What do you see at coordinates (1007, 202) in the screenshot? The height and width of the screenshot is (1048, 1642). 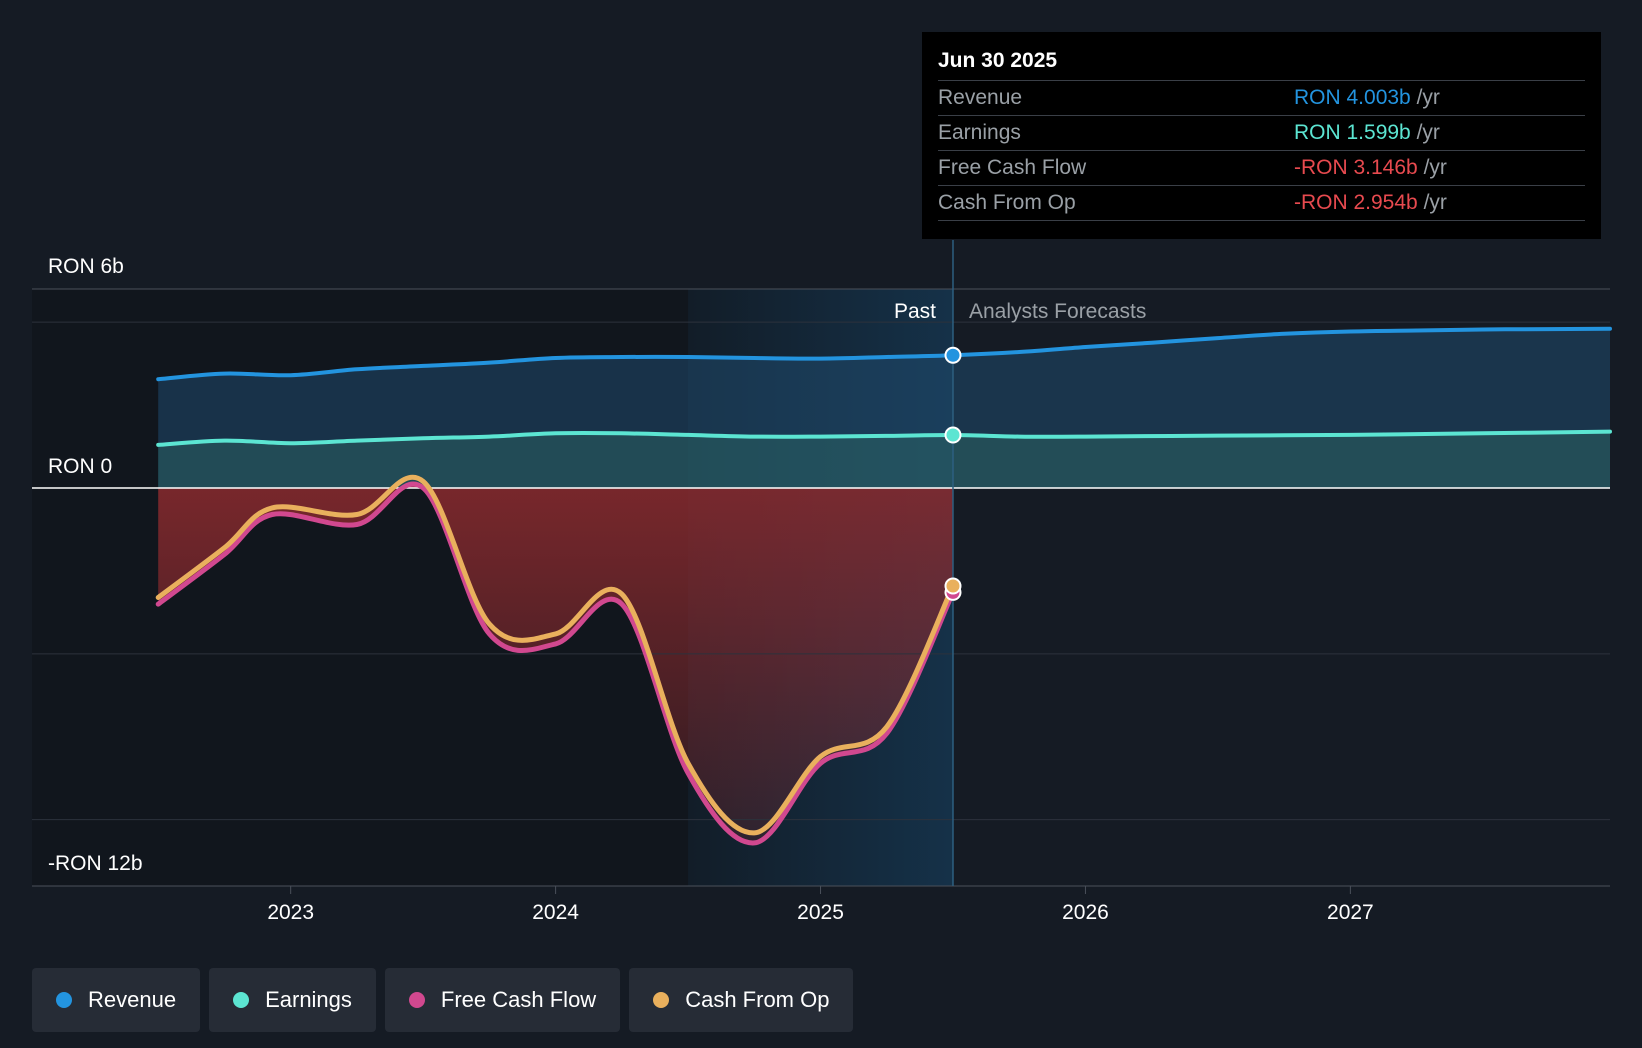 I see `tooltip-label: Cash From Op` at bounding box center [1007, 202].